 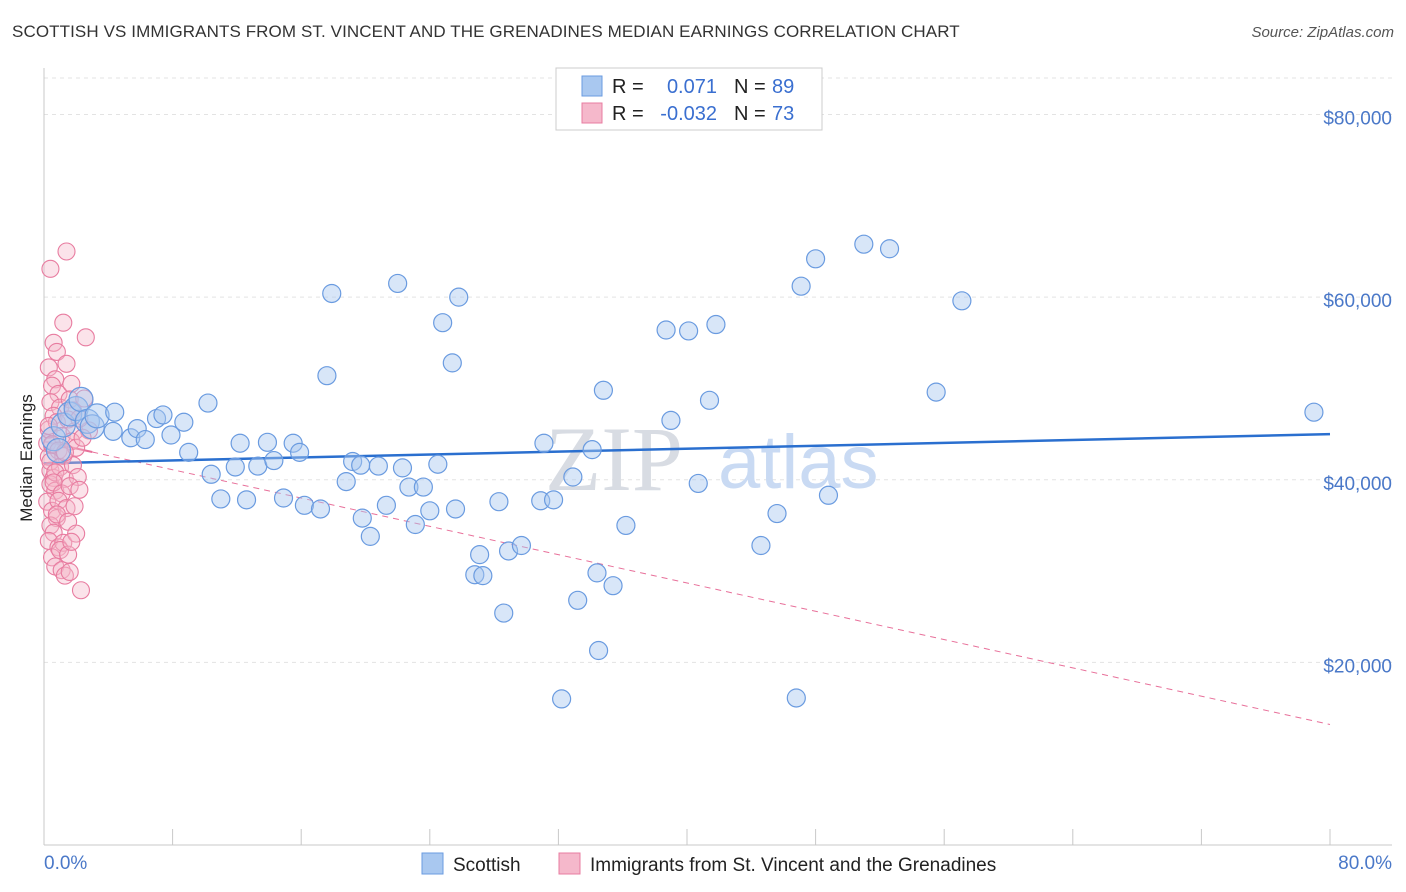 I want to click on legend-r-label-1: R =, so click(x=628, y=87).